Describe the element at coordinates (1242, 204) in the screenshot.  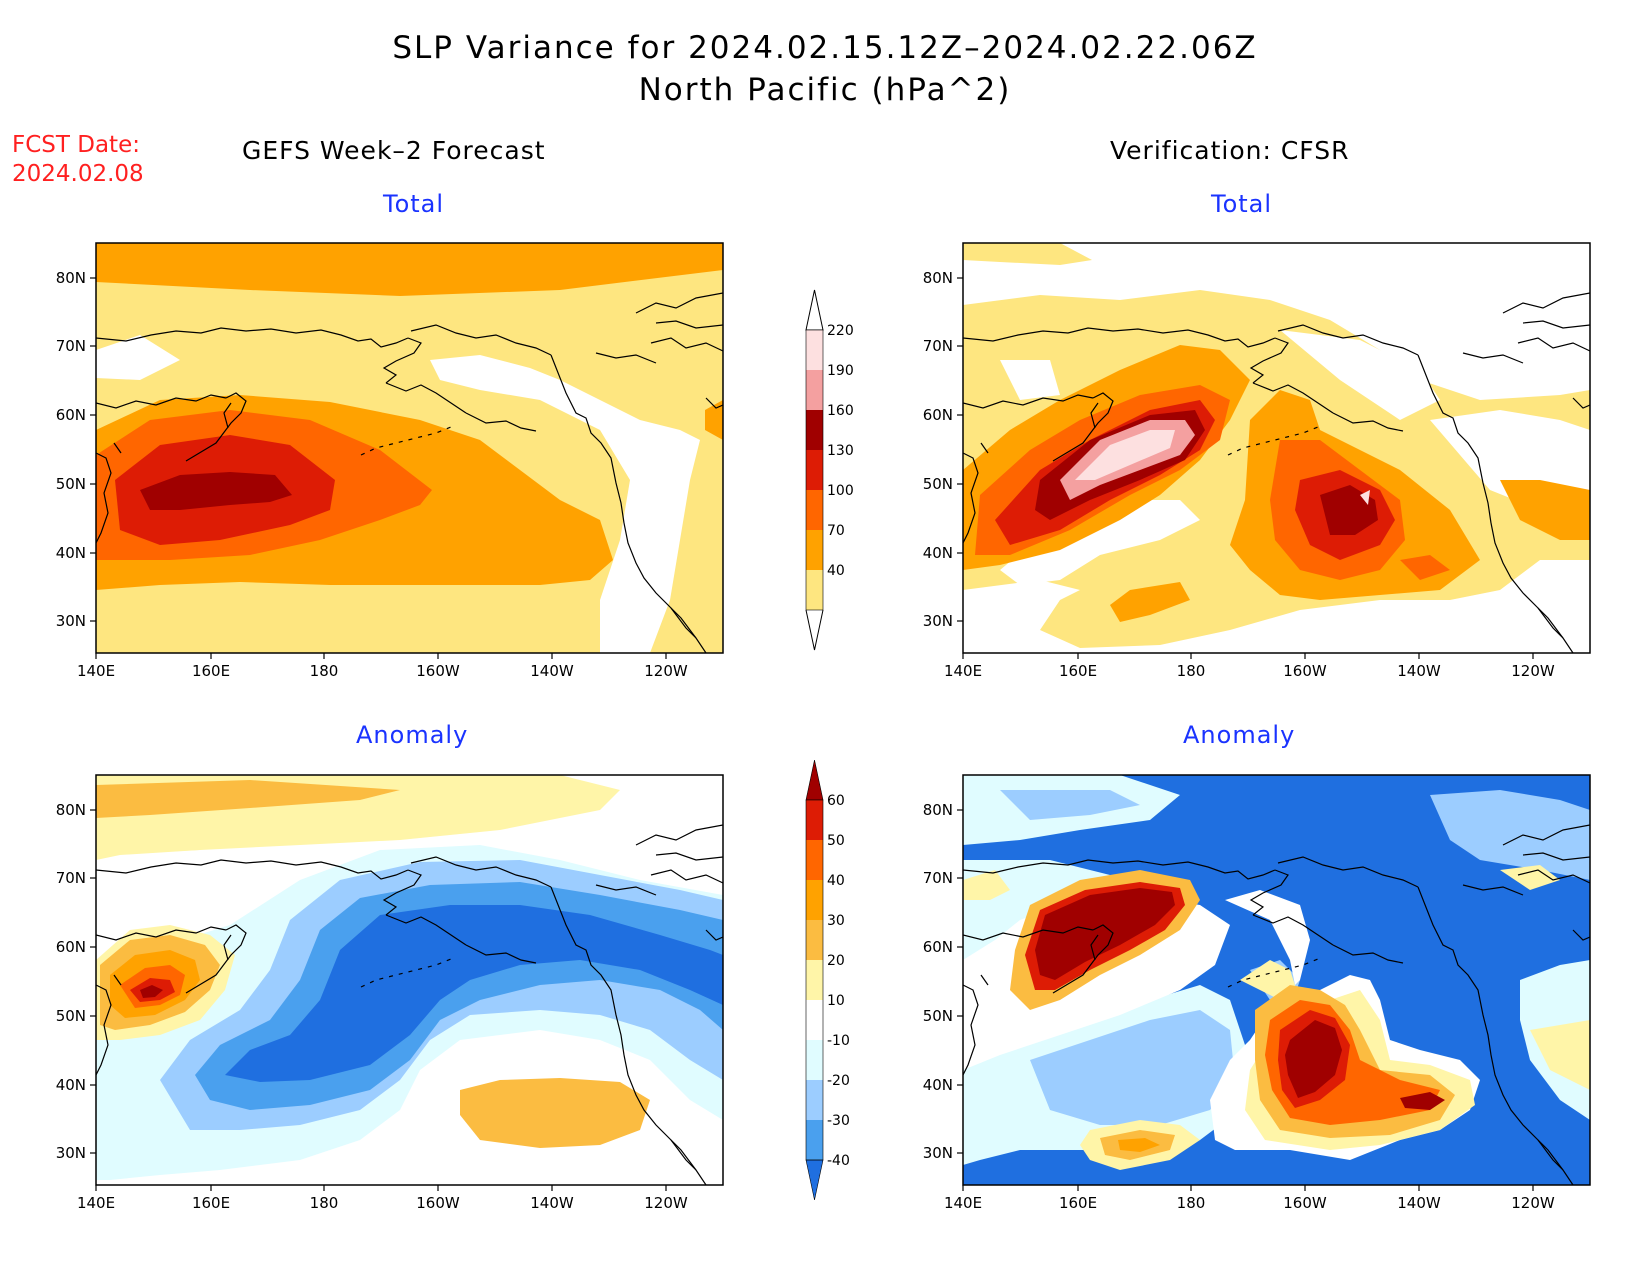
I see `panel-title-cfsr-total: Total` at that location.